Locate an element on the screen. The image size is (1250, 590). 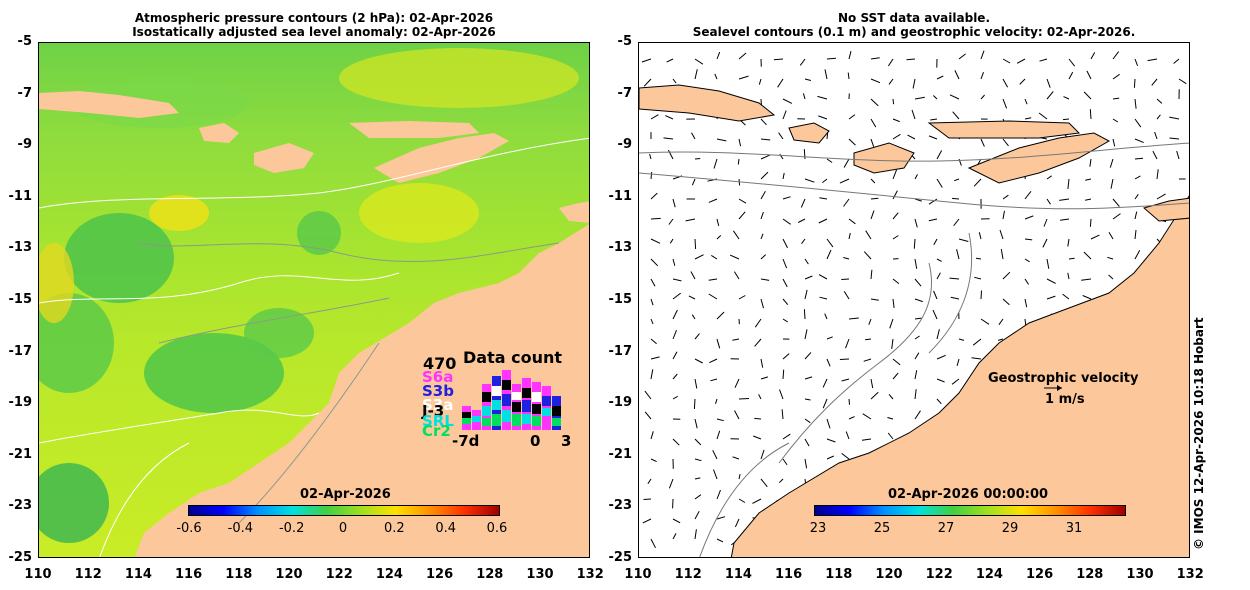
x-tick-right: 126 is located at coordinates (1040, 574).